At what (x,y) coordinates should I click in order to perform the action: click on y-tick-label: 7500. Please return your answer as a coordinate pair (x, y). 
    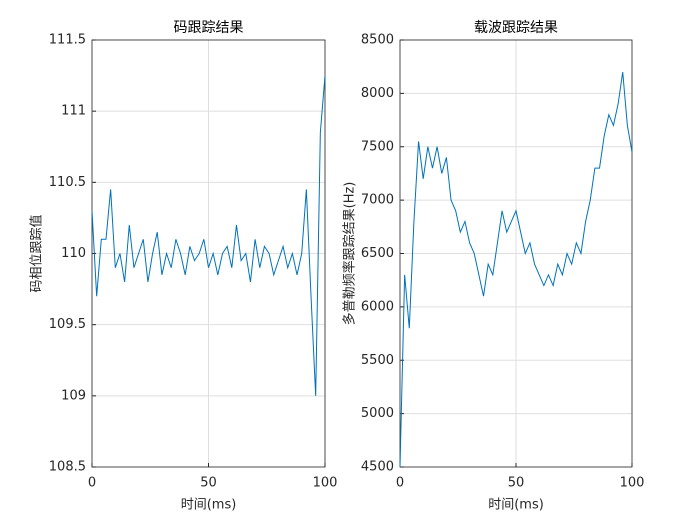
    Looking at the image, I should click on (377, 146).